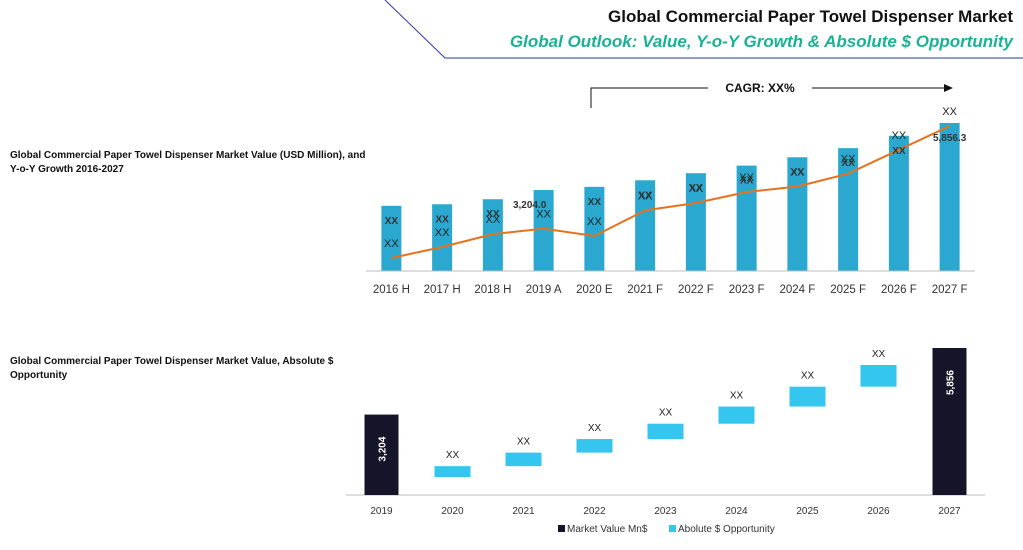 This screenshot has height=550, width=1023. What do you see at coordinates (671, 192) in the screenshot?
I see `growth-line` at bounding box center [671, 192].